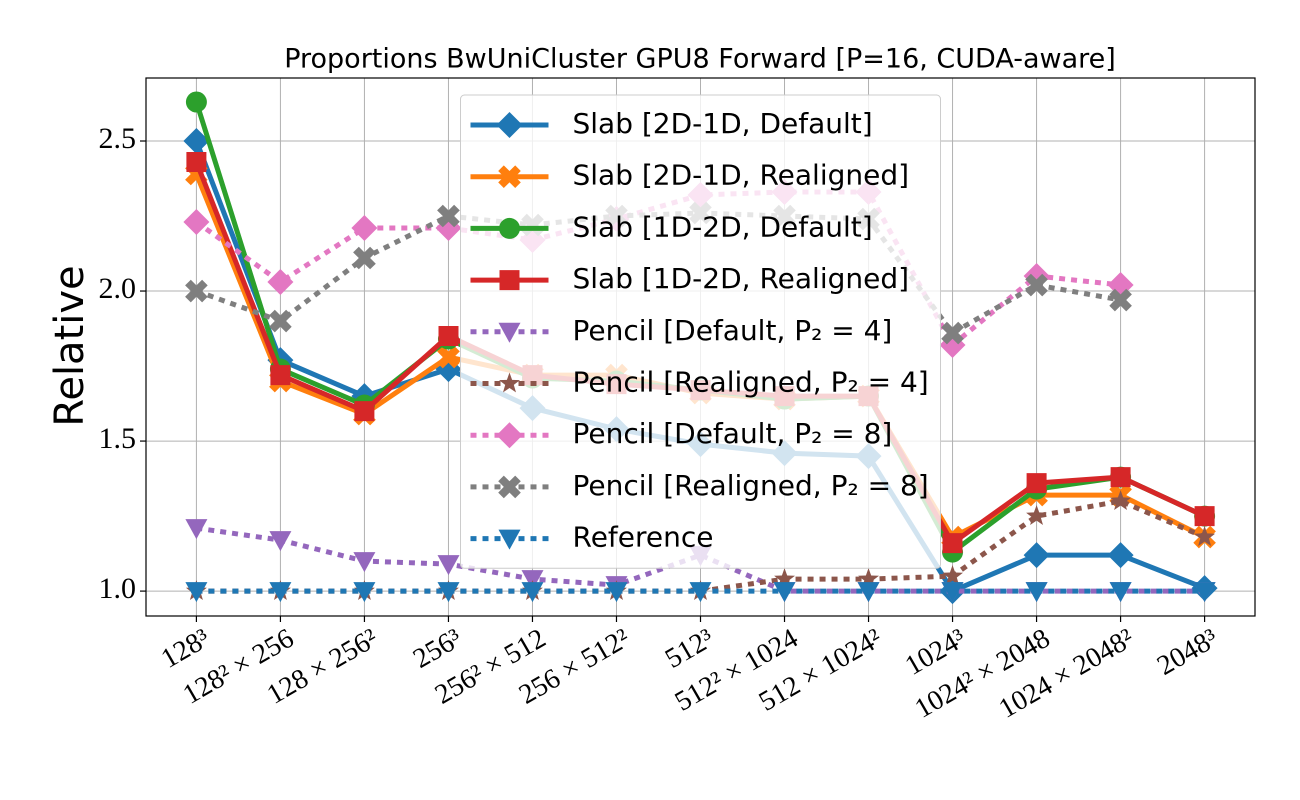 The width and height of the screenshot is (1300, 800). I want to click on legend-label: Slab [1D-2D, Realigned], so click(741, 278).